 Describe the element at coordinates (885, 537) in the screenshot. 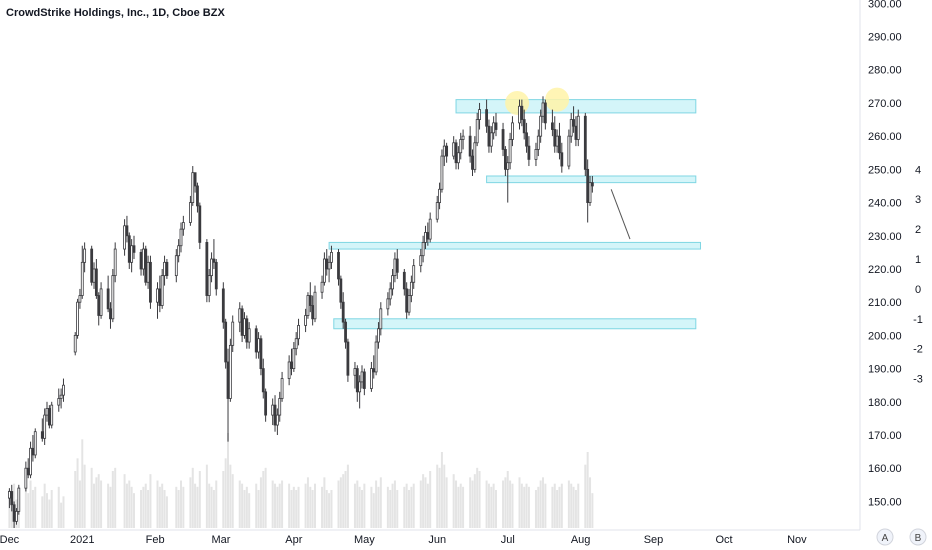

I see `auto-scale-button: A` at that location.